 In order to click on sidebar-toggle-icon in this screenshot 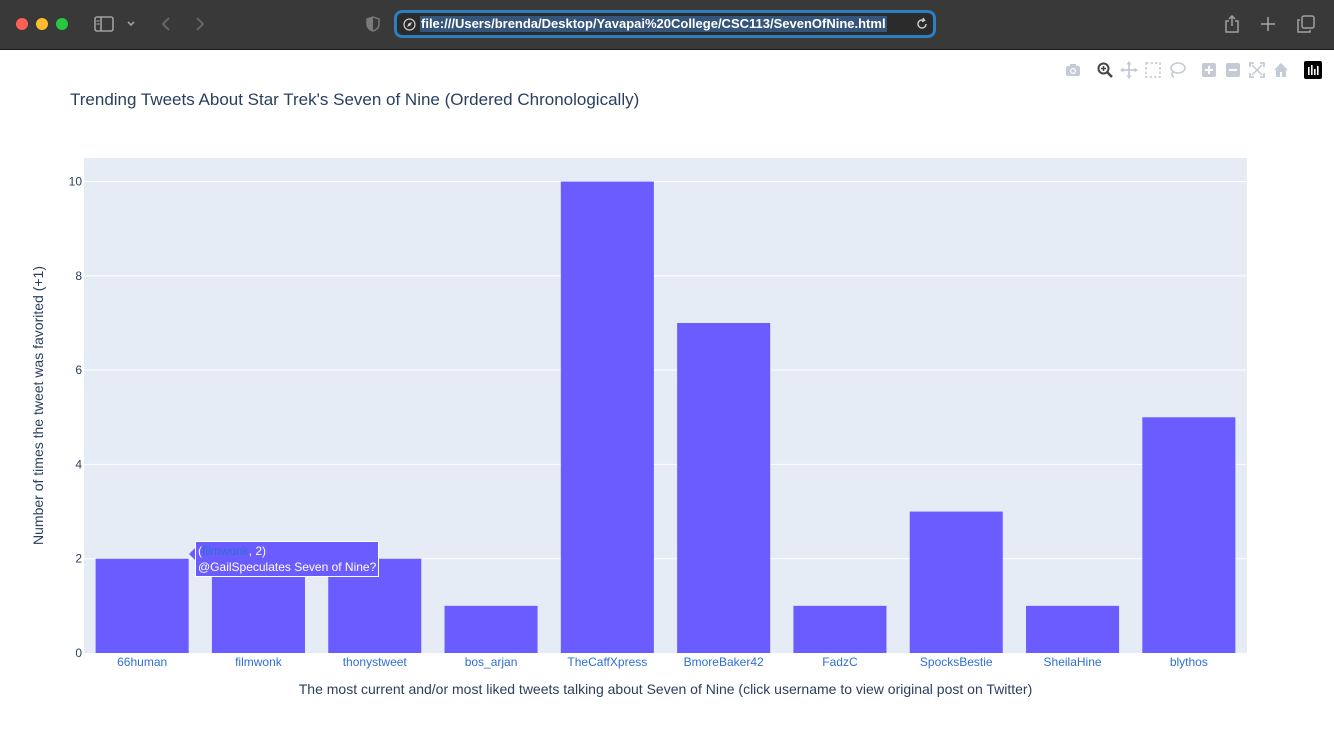, I will do `click(104, 24)`.